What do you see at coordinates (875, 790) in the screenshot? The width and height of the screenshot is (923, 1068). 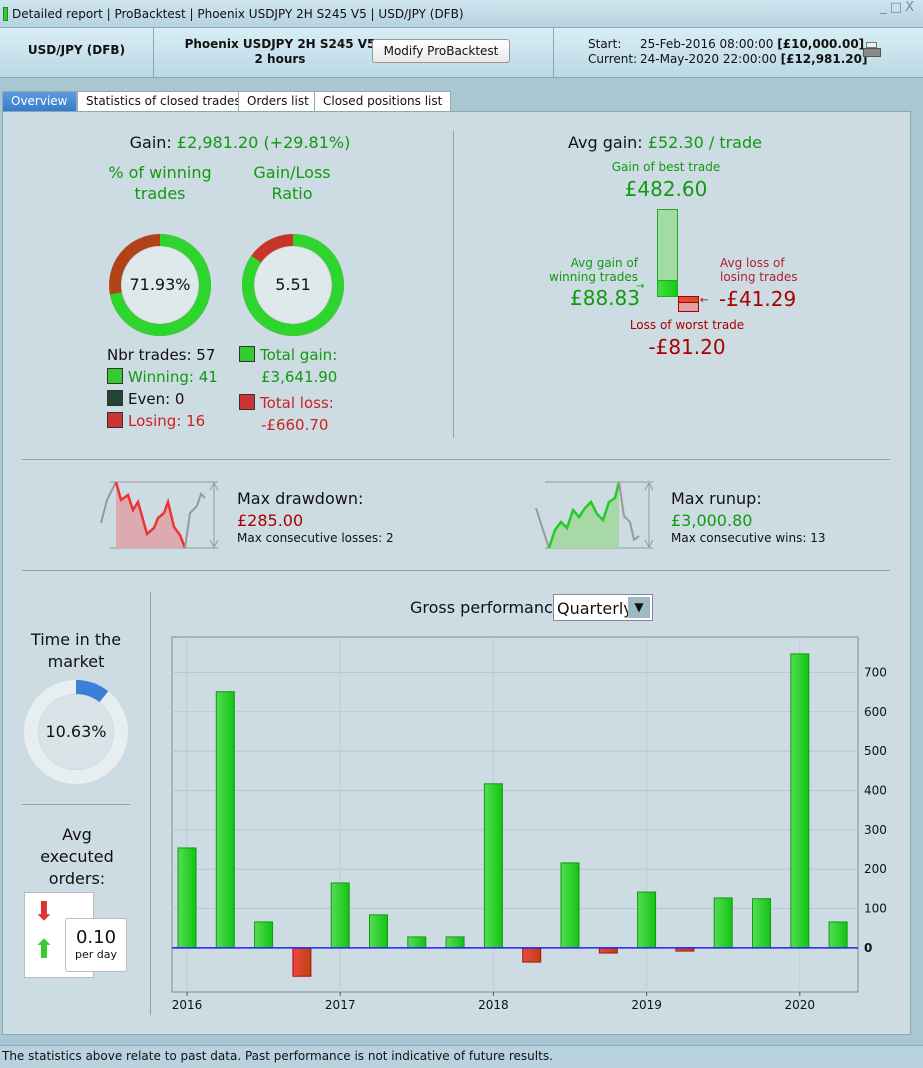 I see `y-tick-label: 400` at bounding box center [875, 790].